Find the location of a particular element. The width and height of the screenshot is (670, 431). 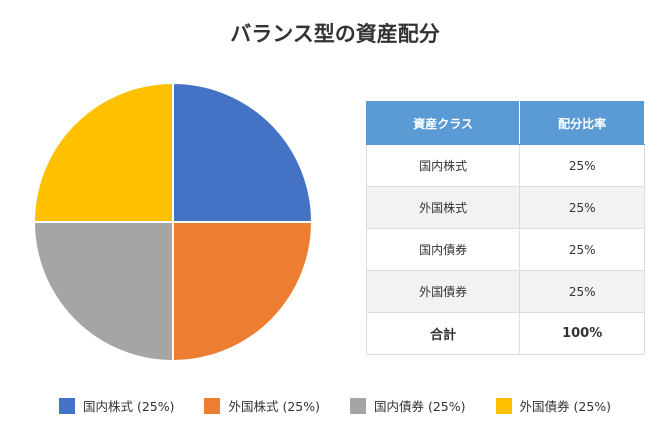

legend-label: 外国債券 (25%) is located at coordinates (565, 406).